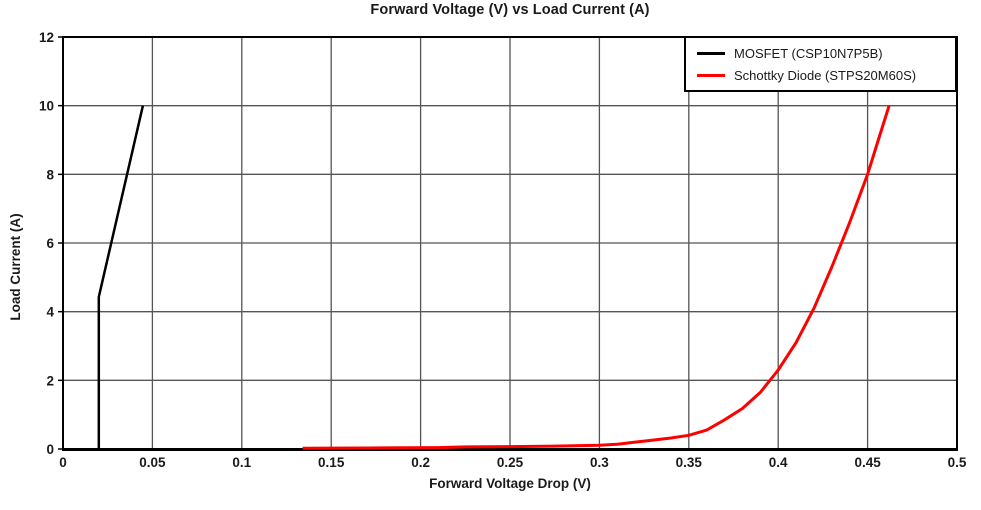 This screenshot has width=981, height=510. What do you see at coordinates (331, 462) in the screenshot?
I see `x-tick-label: 0.15` at bounding box center [331, 462].